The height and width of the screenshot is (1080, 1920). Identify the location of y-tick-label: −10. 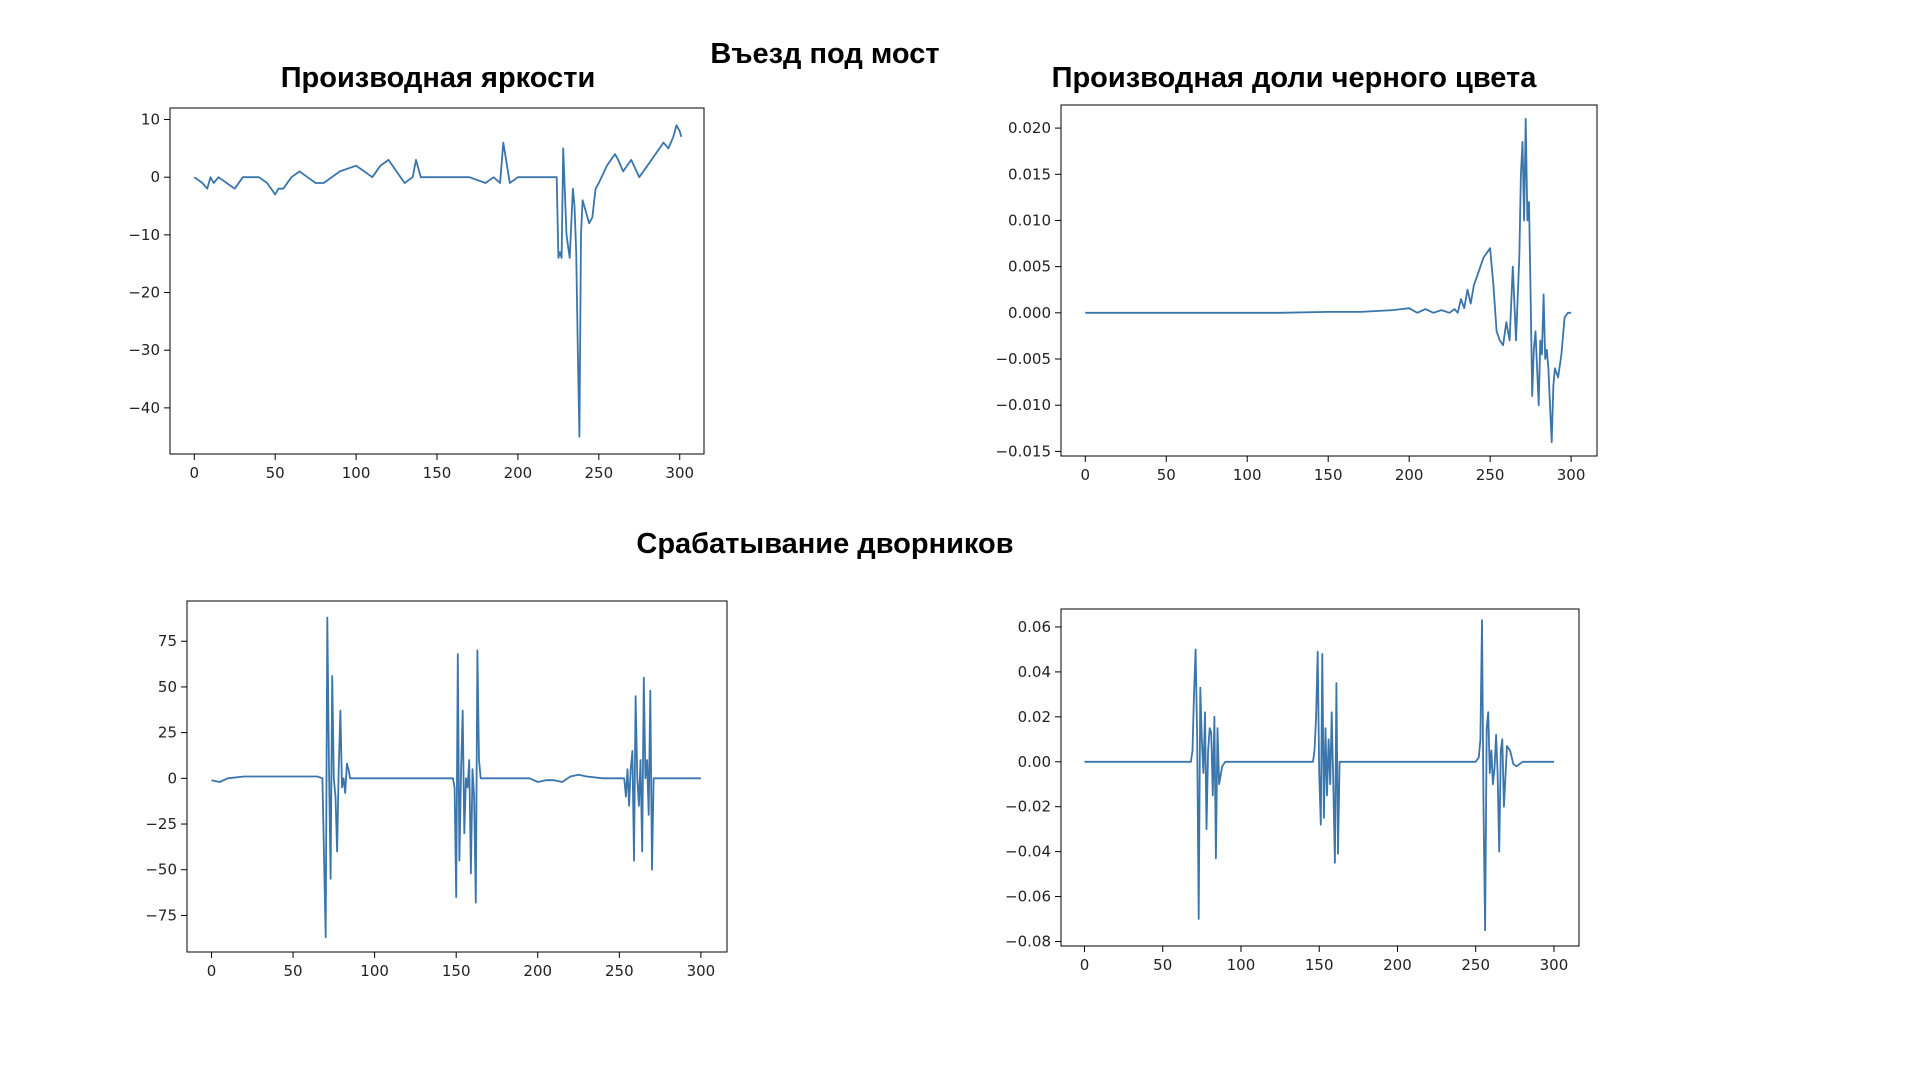
(144, 235).